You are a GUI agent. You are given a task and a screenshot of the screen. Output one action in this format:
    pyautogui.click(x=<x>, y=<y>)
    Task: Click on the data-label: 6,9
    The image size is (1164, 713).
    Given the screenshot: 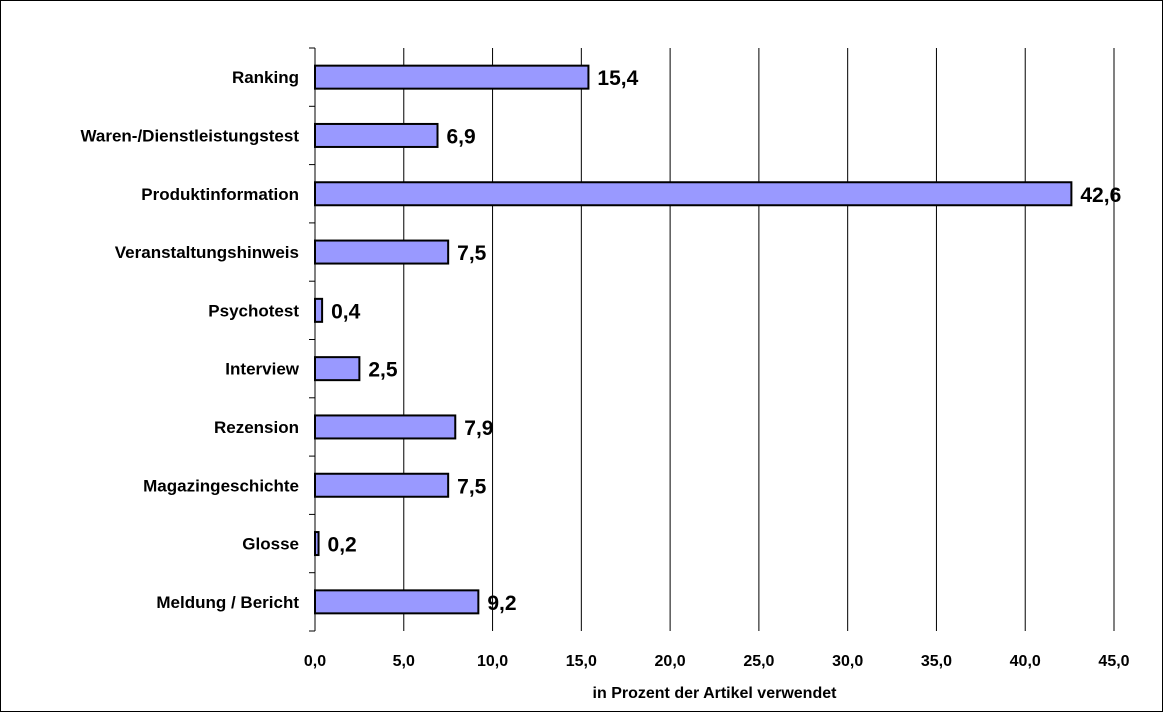 What is the action you would take?
    pyautogui.click(x=461, y=136)
    